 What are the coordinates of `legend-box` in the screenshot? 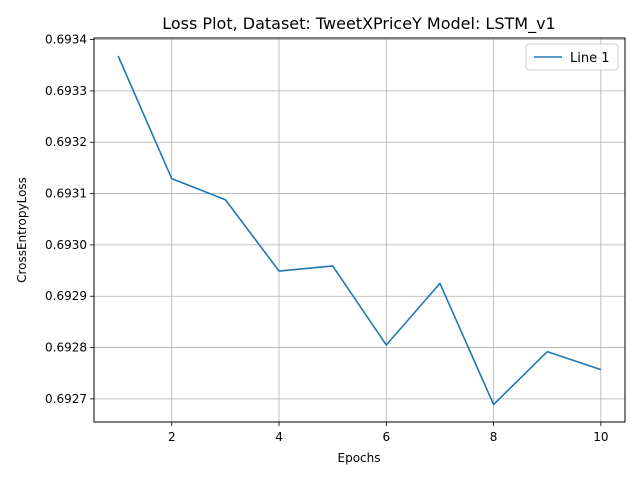 It's located at (572, 57).